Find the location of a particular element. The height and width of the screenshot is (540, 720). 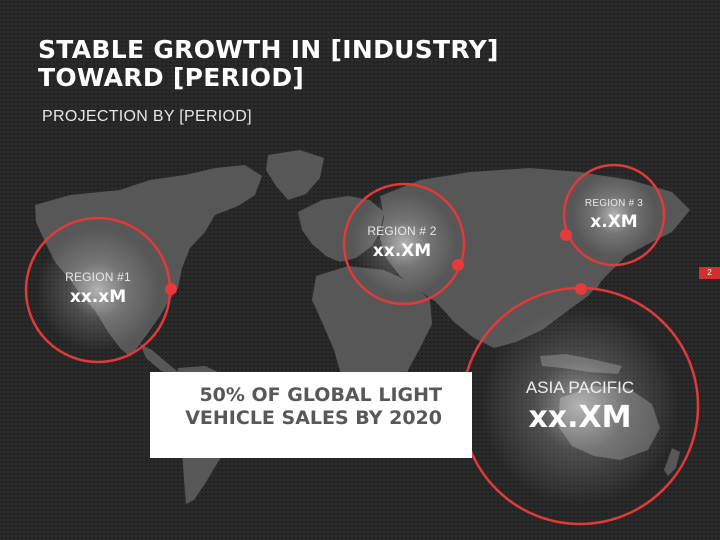

region-3-info: REGION # 3 x.XM is located at coordinates (614, 215).